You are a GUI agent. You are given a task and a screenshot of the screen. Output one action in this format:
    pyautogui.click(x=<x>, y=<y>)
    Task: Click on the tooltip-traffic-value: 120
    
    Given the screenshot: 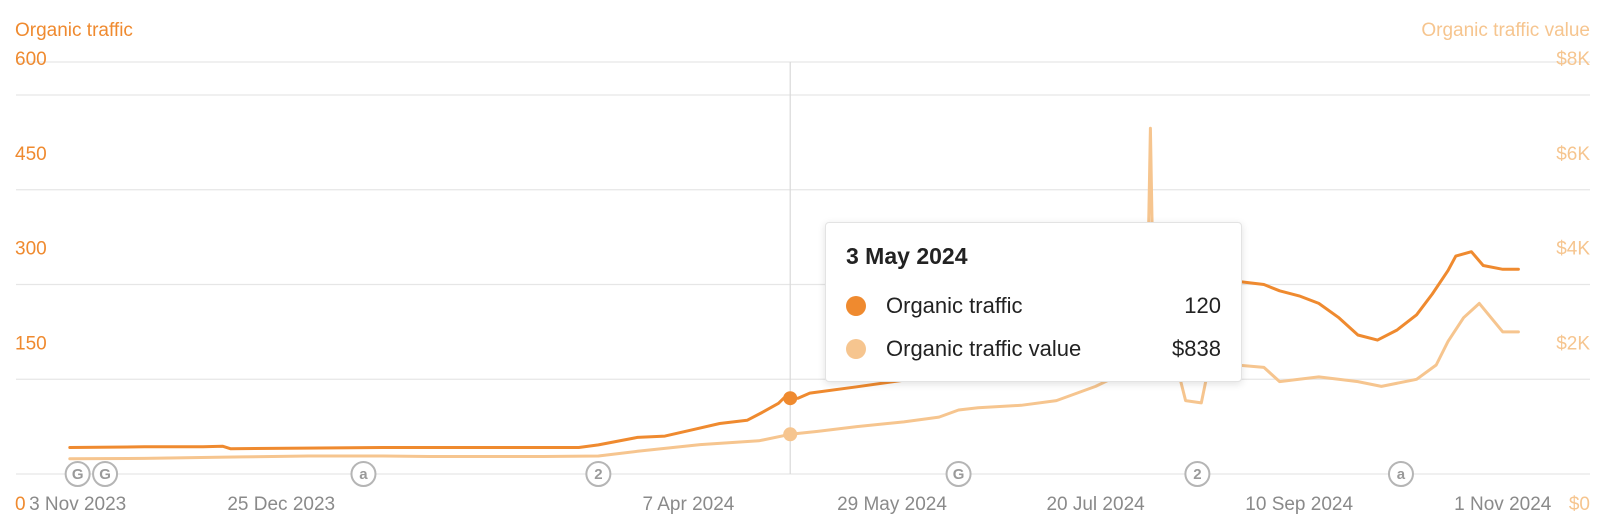 What is the action you would take?
    pyautogui.click(x=1202, y=305)
    